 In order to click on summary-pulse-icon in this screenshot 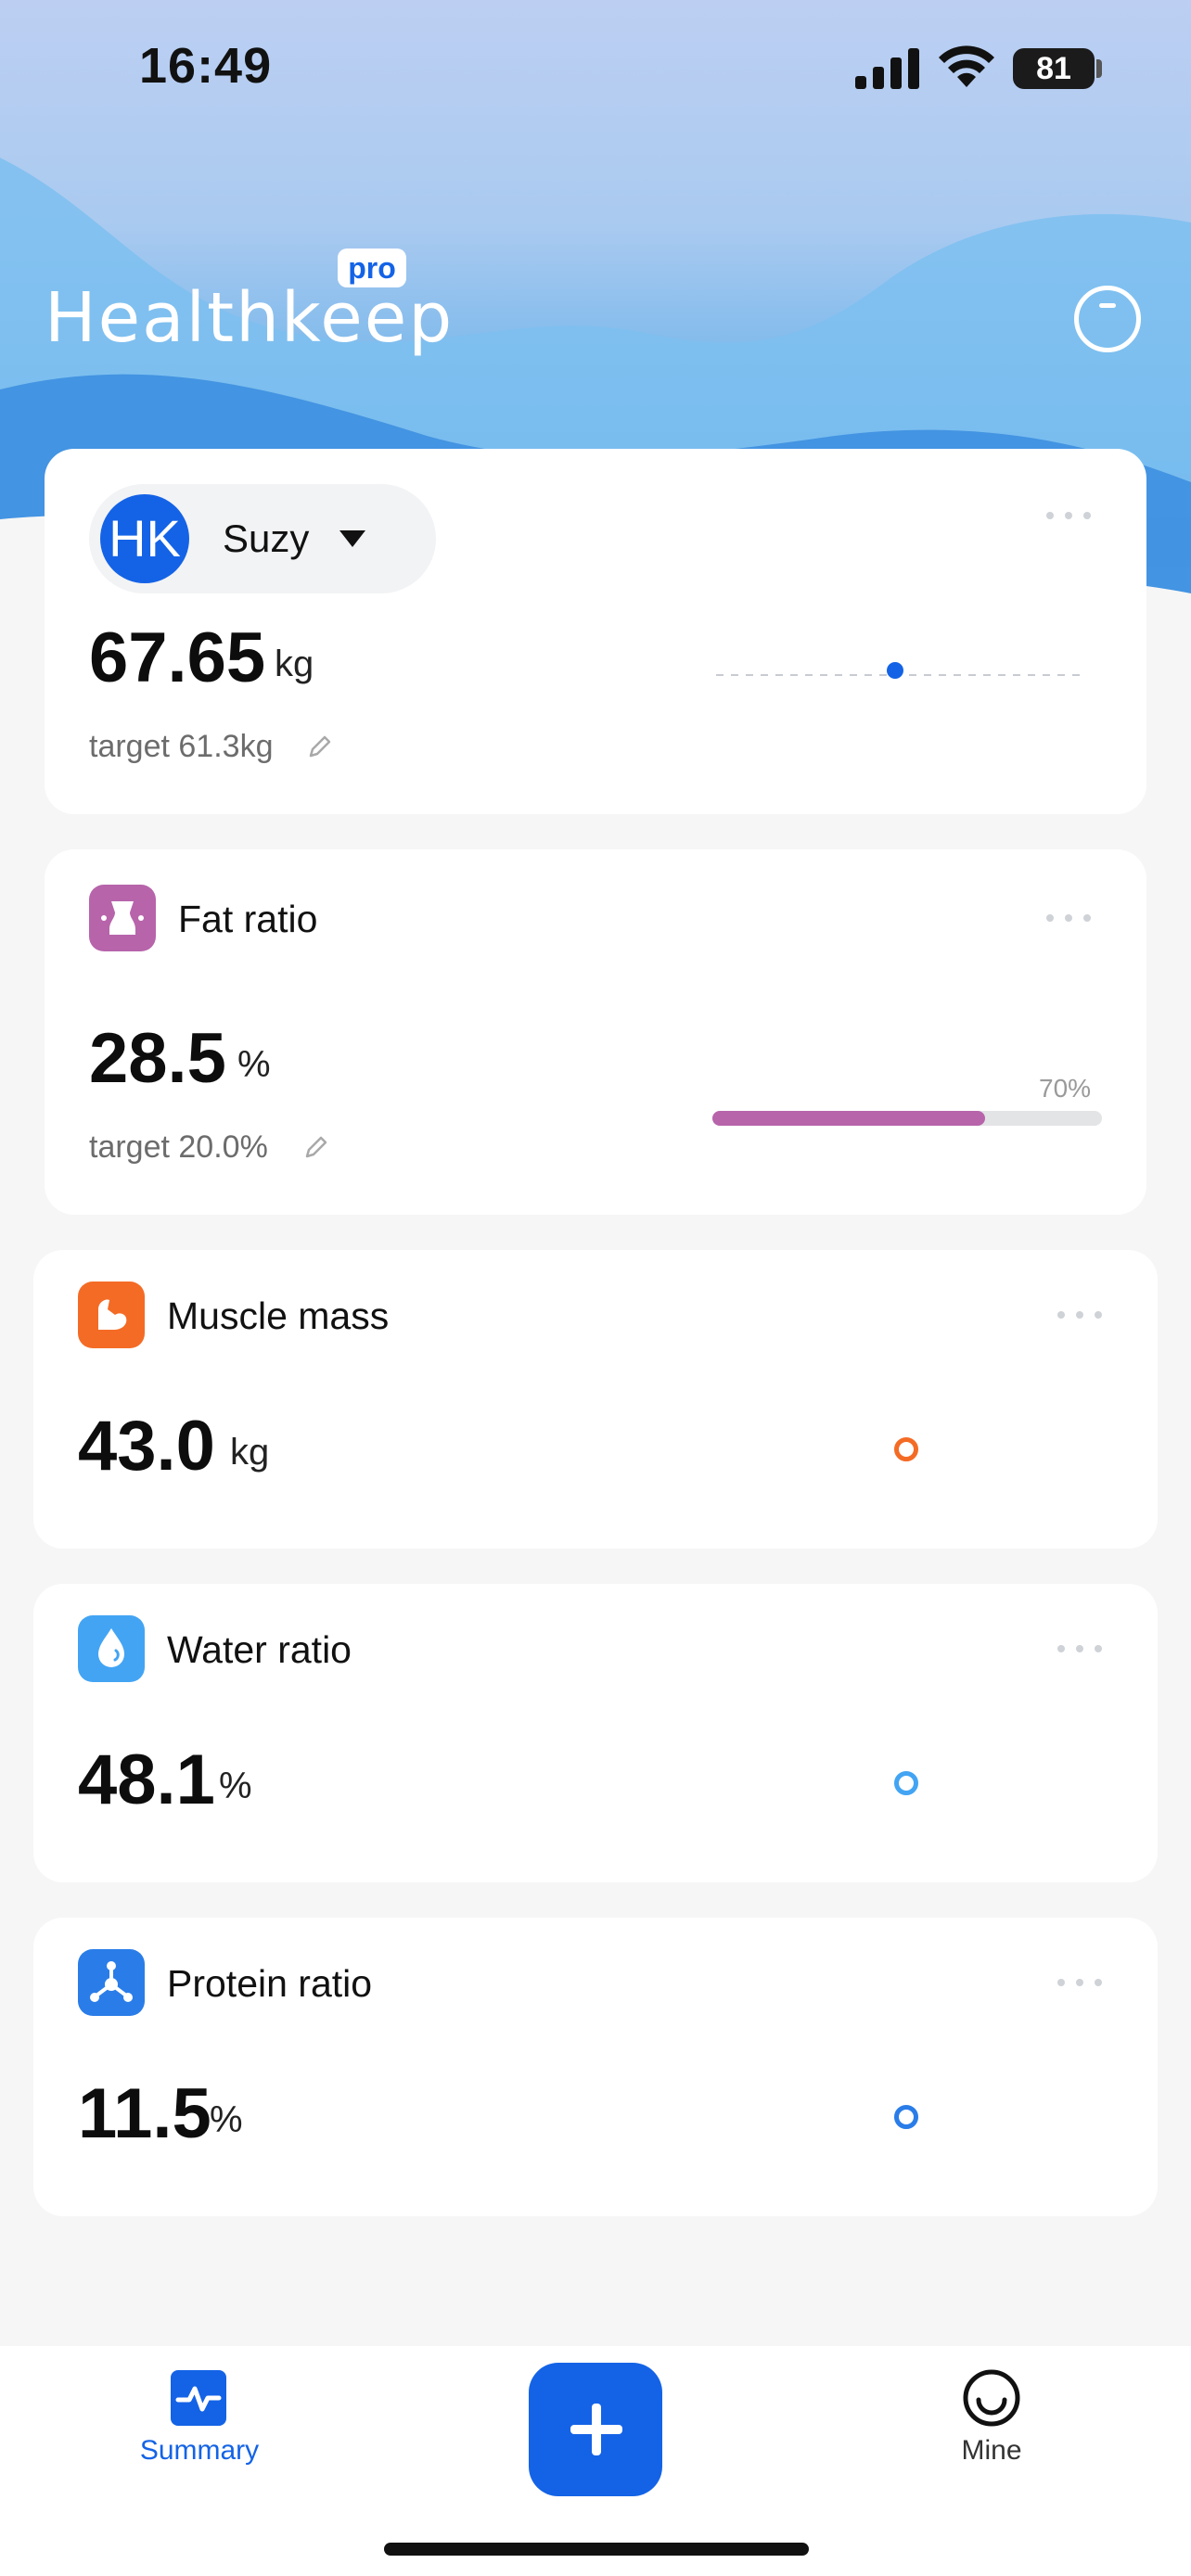, I will do `click(198, 2398)`.